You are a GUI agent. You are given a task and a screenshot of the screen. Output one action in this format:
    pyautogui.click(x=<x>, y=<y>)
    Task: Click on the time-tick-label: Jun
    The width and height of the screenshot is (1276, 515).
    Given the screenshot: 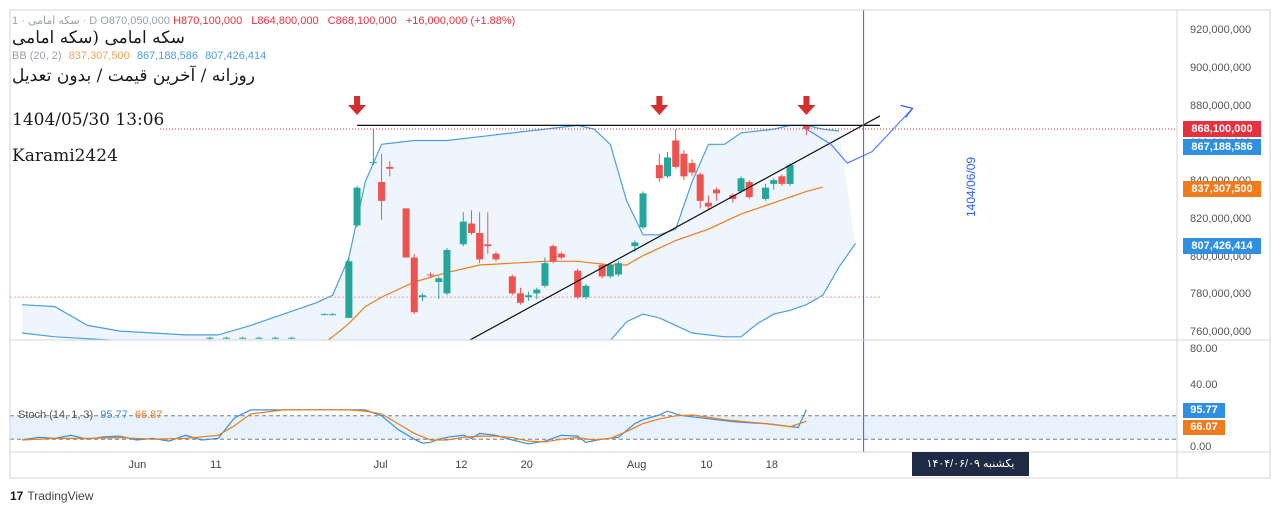 What is the action you would take?
    pyautogui.click(x=137, y=465)
    